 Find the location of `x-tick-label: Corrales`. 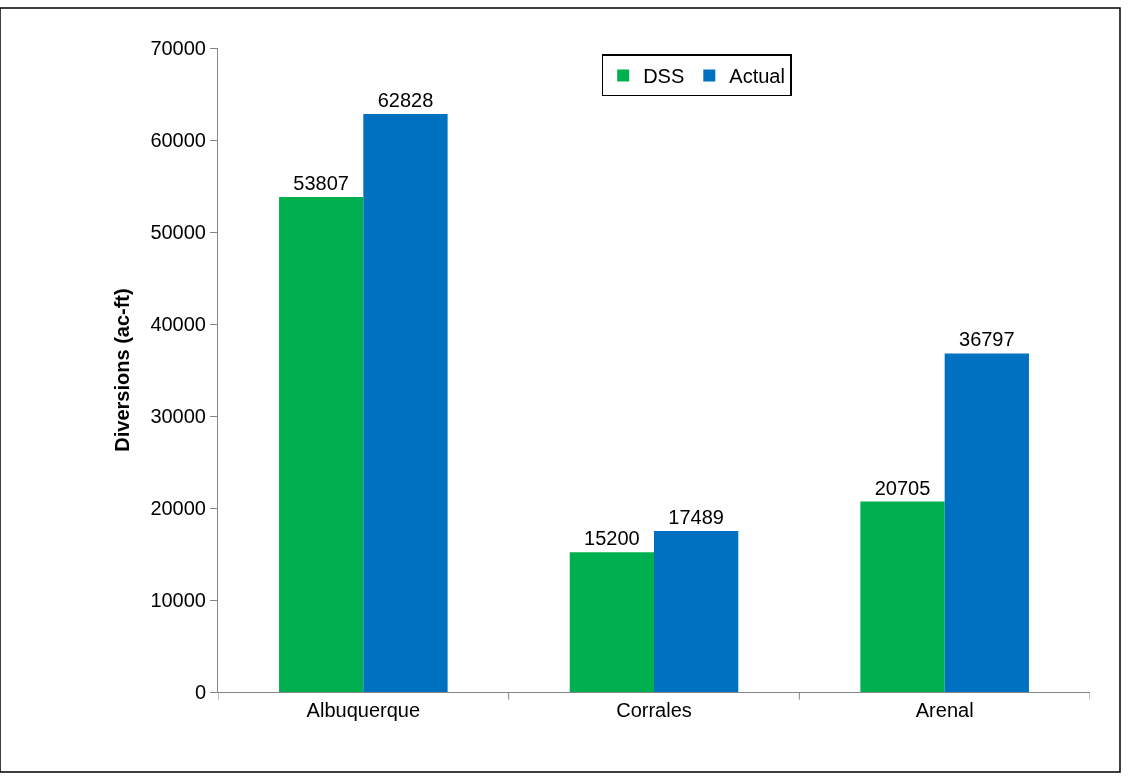

x-tick-label: Corrales is located at coordinates (654, 710).